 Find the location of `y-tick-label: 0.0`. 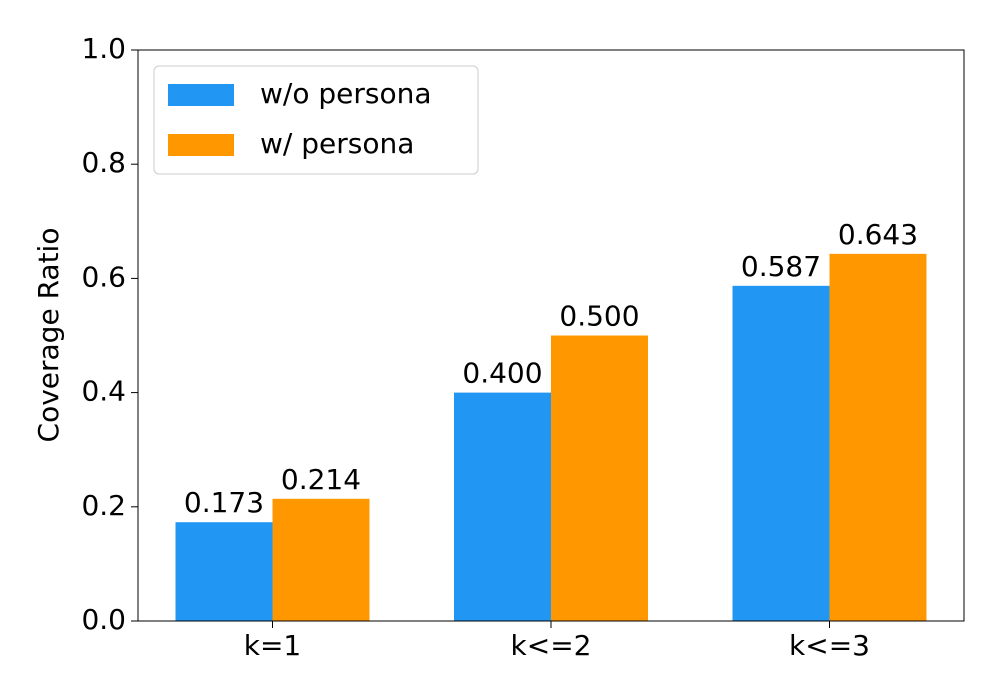

y-tick-label: 0.0 is located at coordinates (103, 619).